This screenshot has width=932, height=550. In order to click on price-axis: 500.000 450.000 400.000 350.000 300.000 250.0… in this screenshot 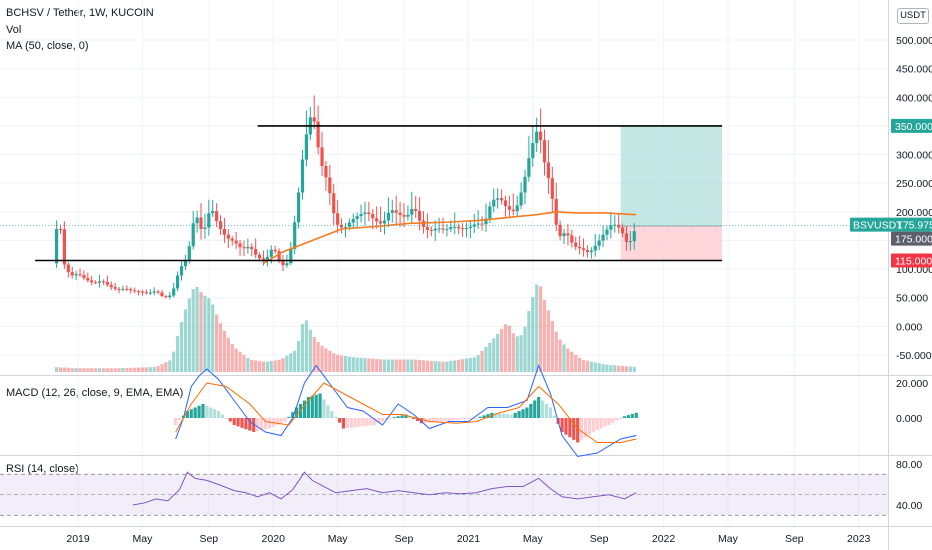, I will do `click(914, 273)`.